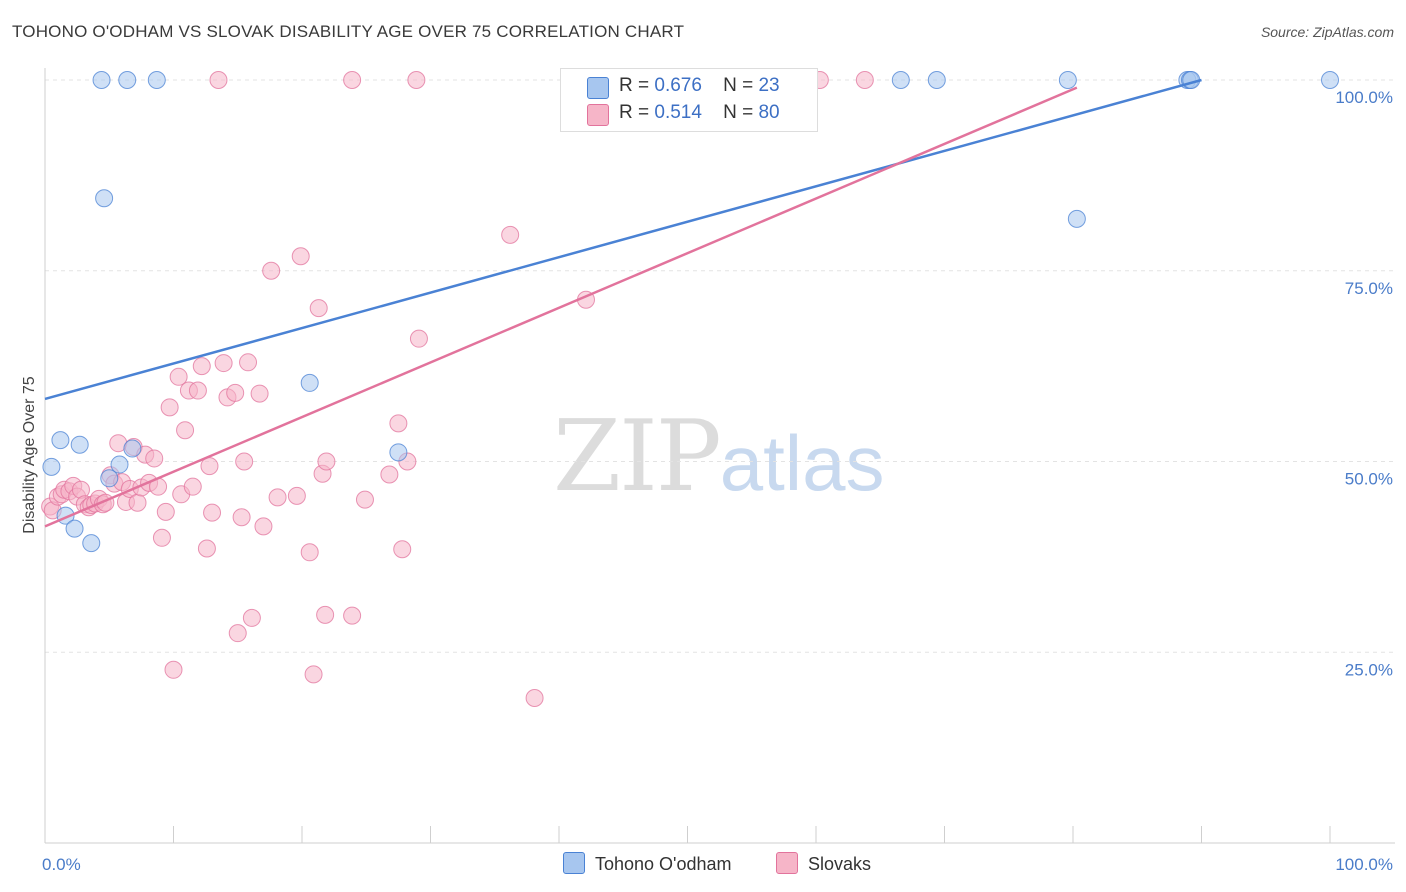 This screenshot has height=892, width=1406. Describe the element at coordinates (637, 457) in the screenshot. I see `watermark-zip: ZIP` at that location.